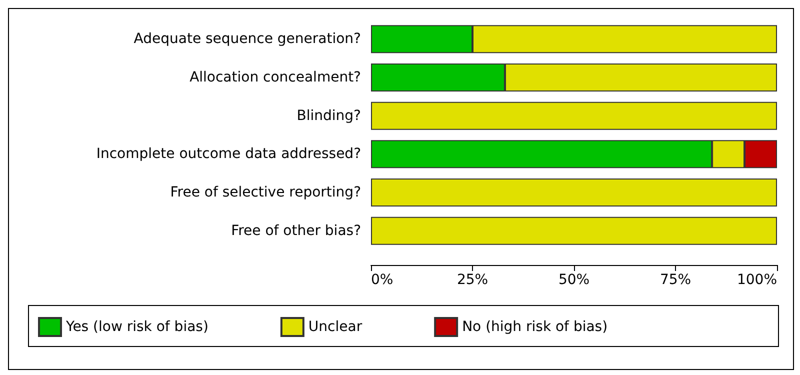 This screenshot has width=800, height=375. I want to click on x-tick-label: 50%, so click(574, 280).